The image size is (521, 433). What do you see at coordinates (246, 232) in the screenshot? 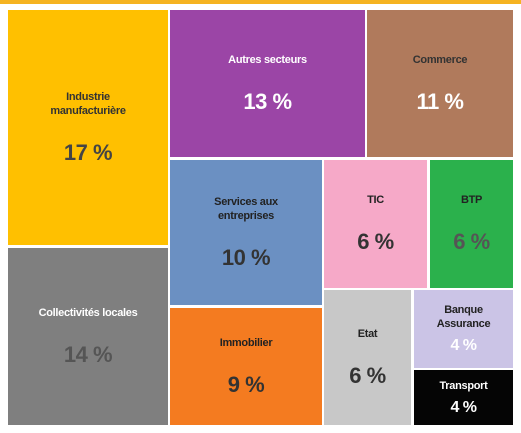
I see `tile: Services aux entreprises 10 %` at bounding box center [246, 232].